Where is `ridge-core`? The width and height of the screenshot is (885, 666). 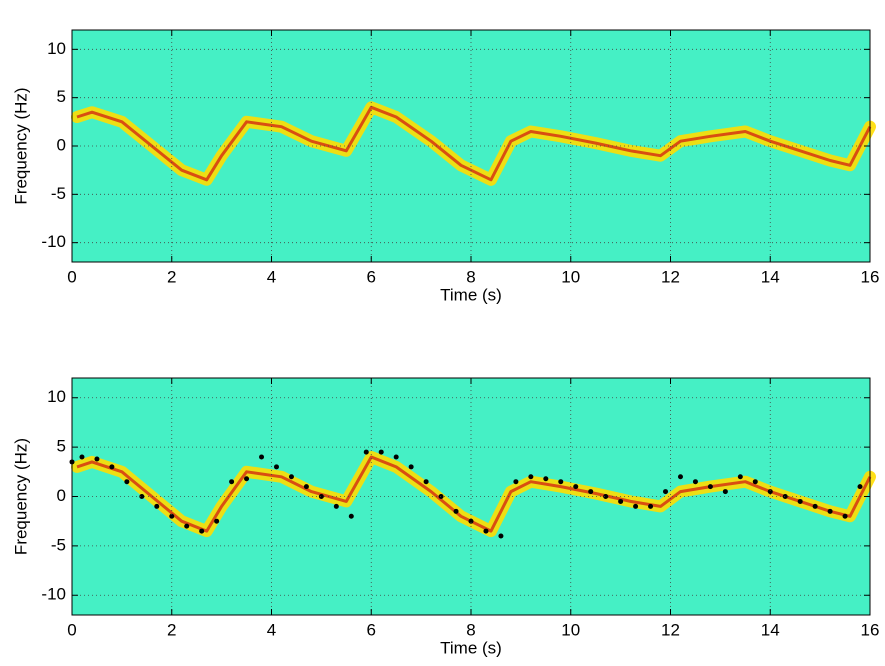
ridge-core is located at coordinates (474, 143).